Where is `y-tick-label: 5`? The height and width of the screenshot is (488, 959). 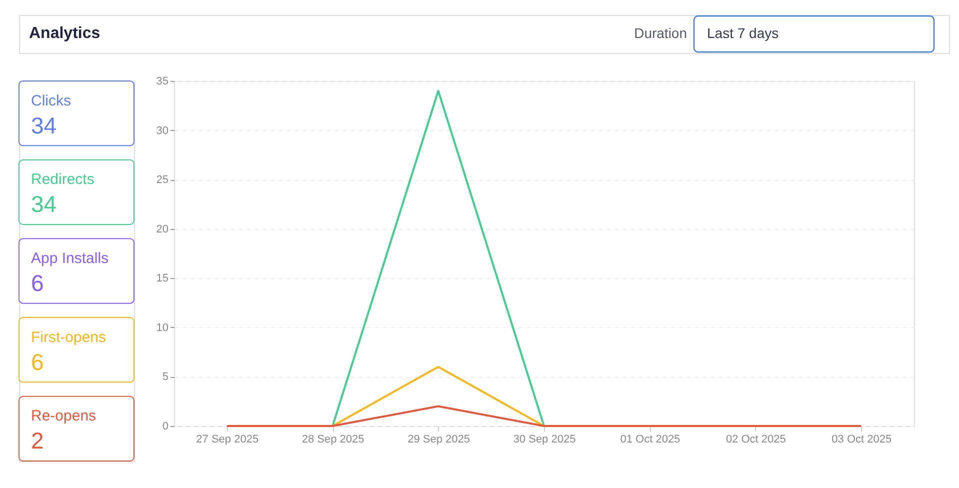 y-tick-label: 5 is located at coordinates (165, 377).